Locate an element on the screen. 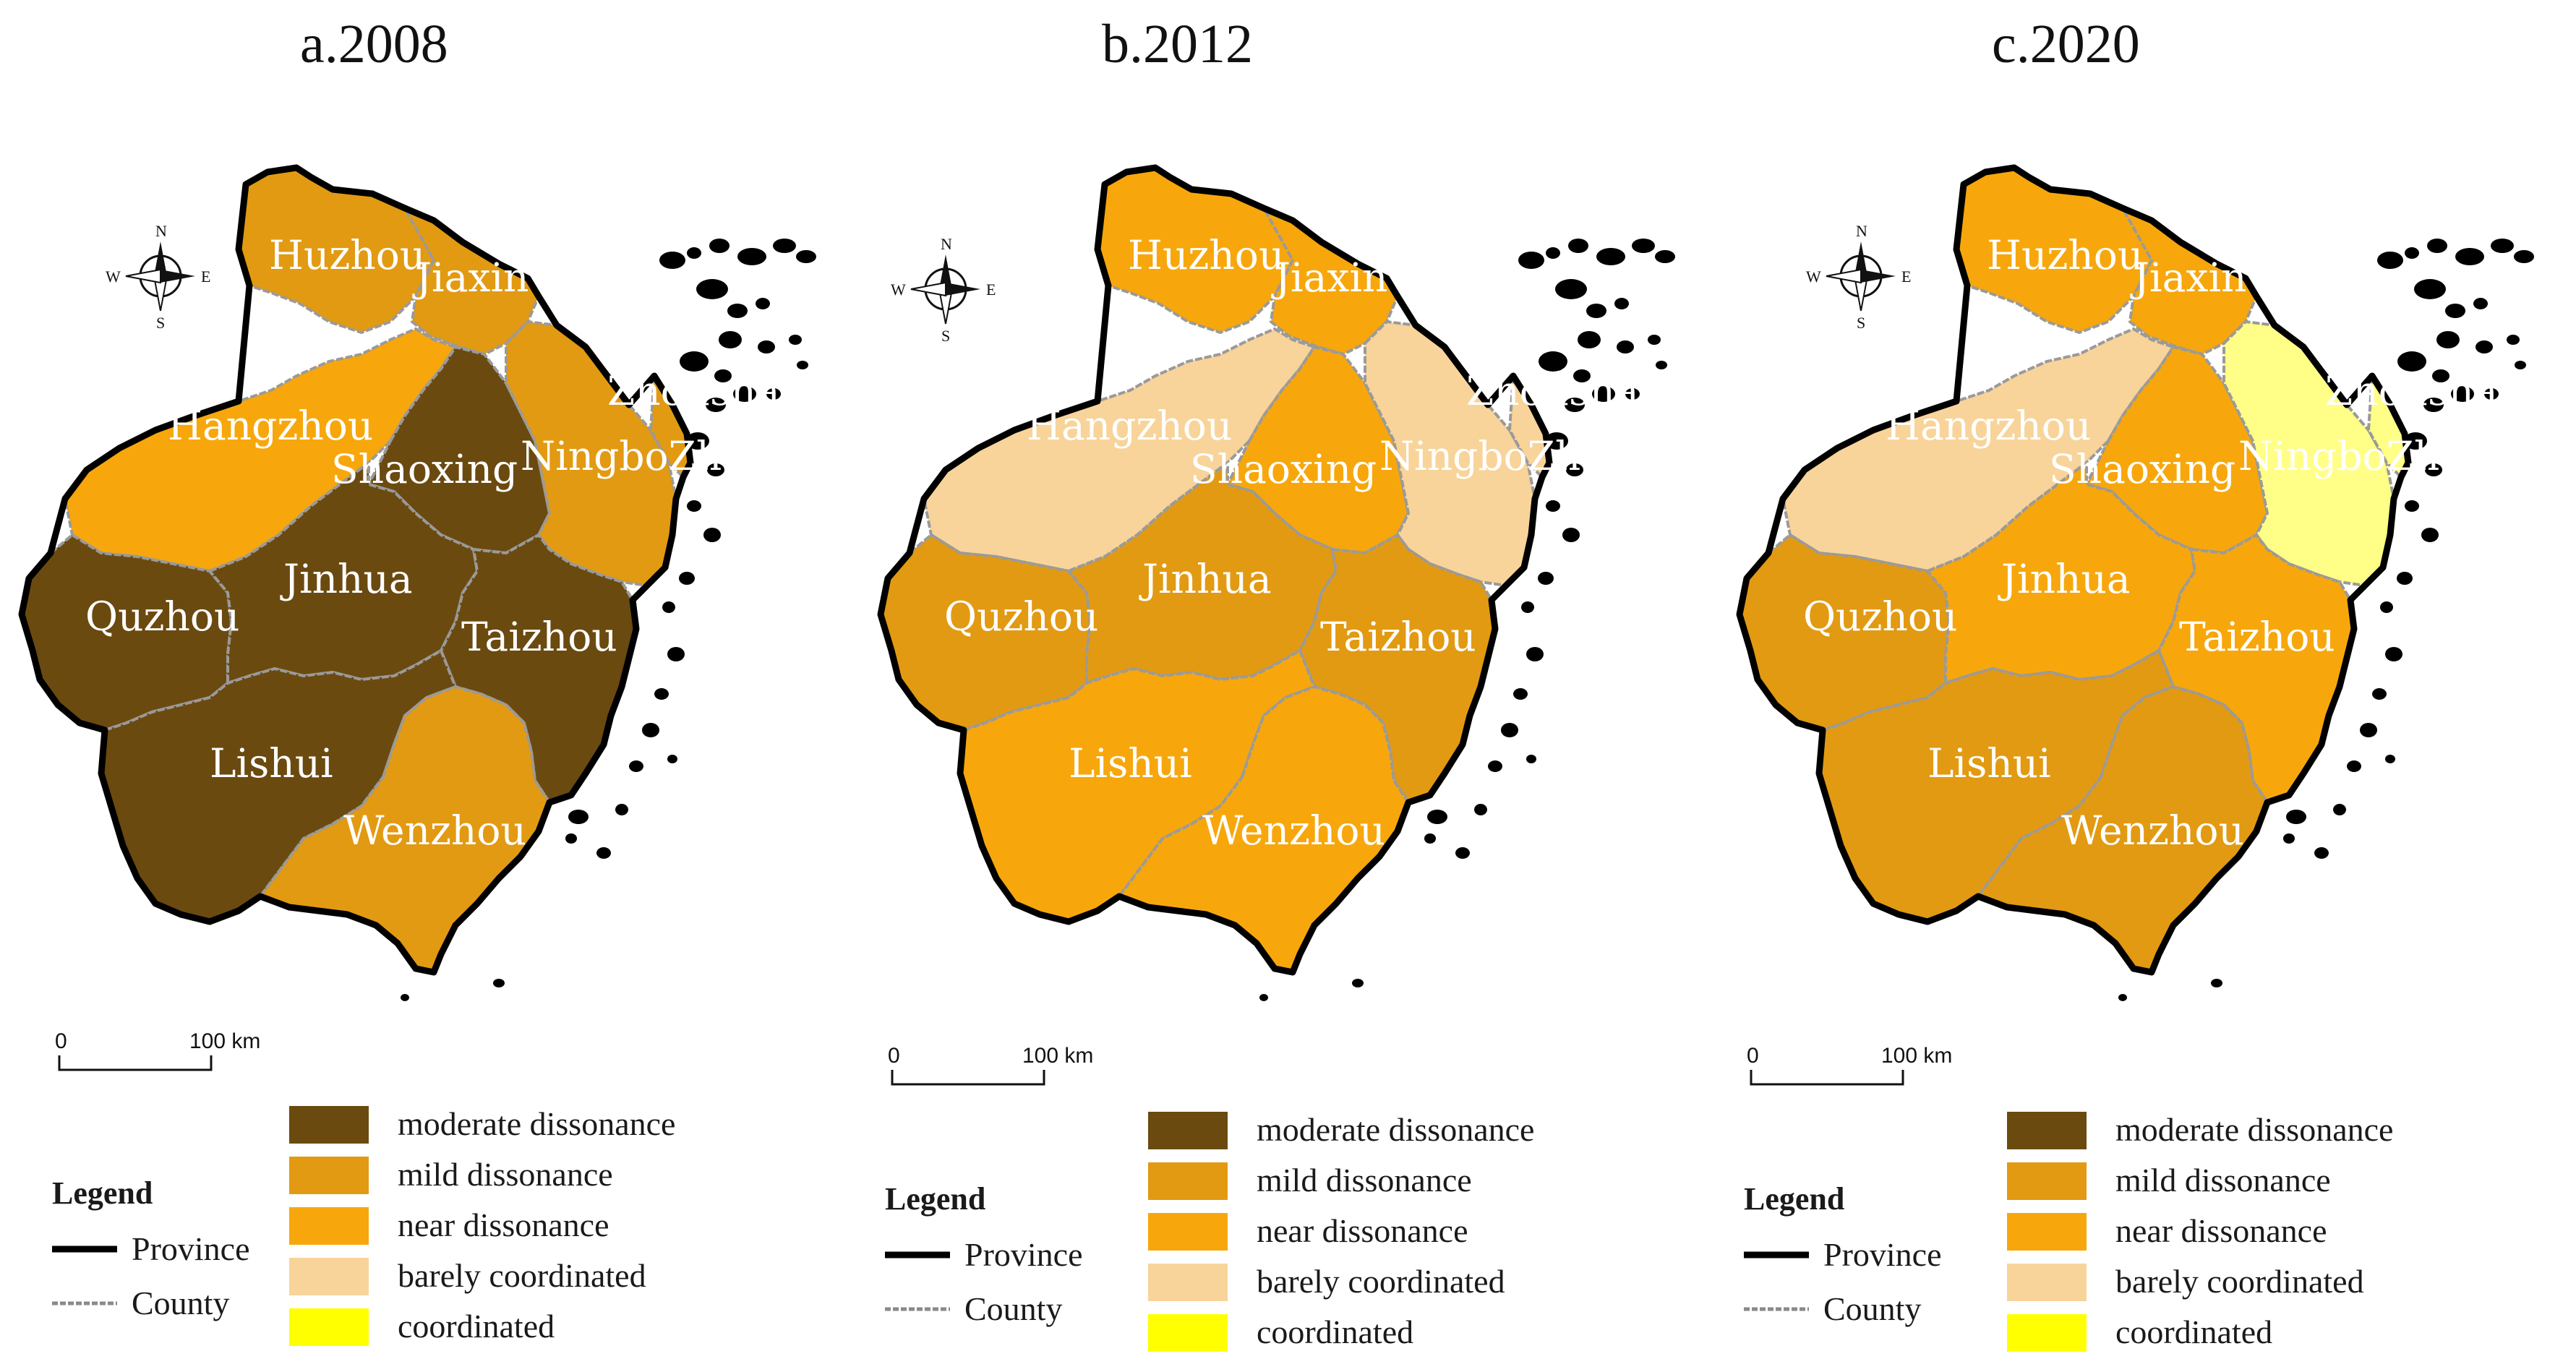 The width and height of the screenshot is (2576, 1372). map-title: a.2008 is located at coordinates (374, 44).